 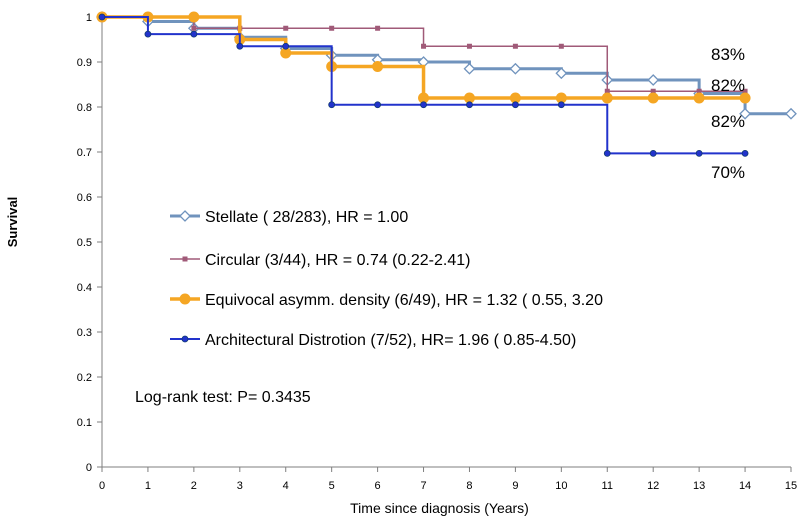 I want to click on y-tick-label: 0.5, so click(x=84, y=243).